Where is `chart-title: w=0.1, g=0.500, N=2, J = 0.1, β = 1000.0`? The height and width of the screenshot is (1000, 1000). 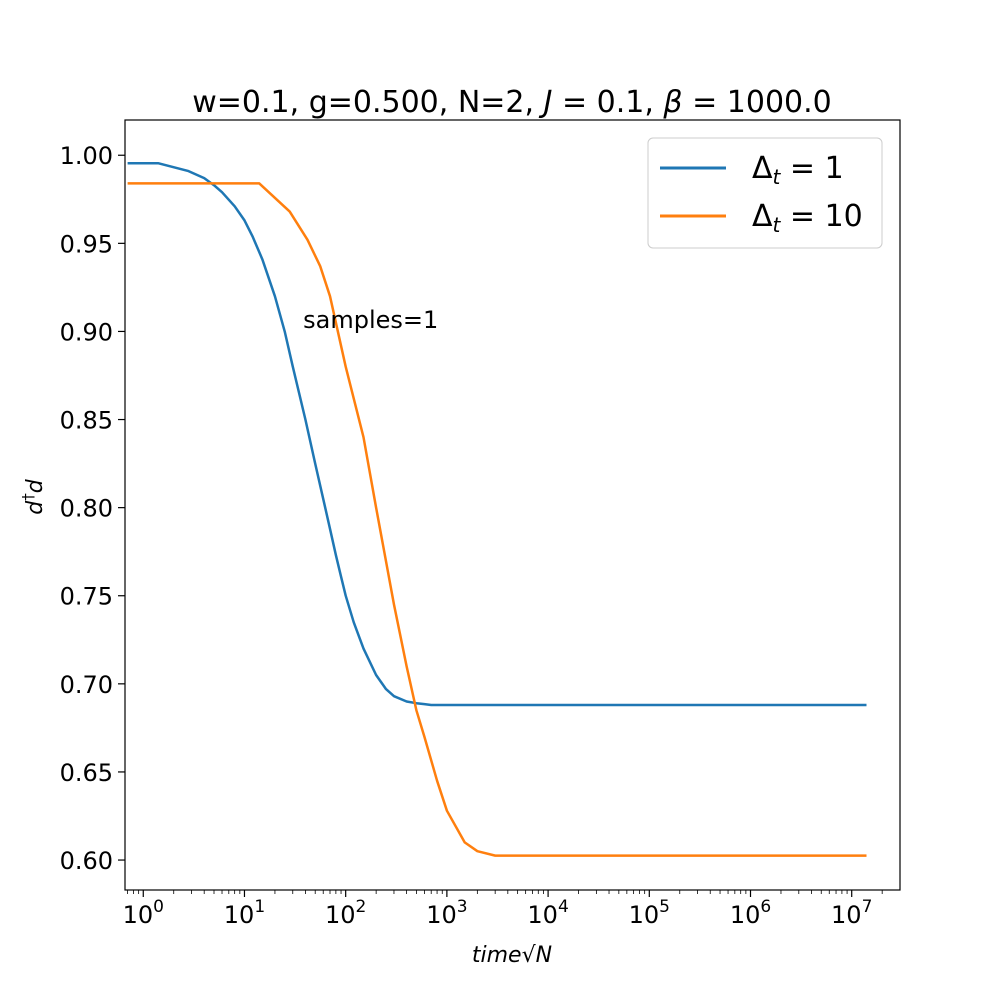
chart-title: w=0.1, g=0.500, N=2, J = 0.1, β = 1000.0 is located at coordinates (512, 102).